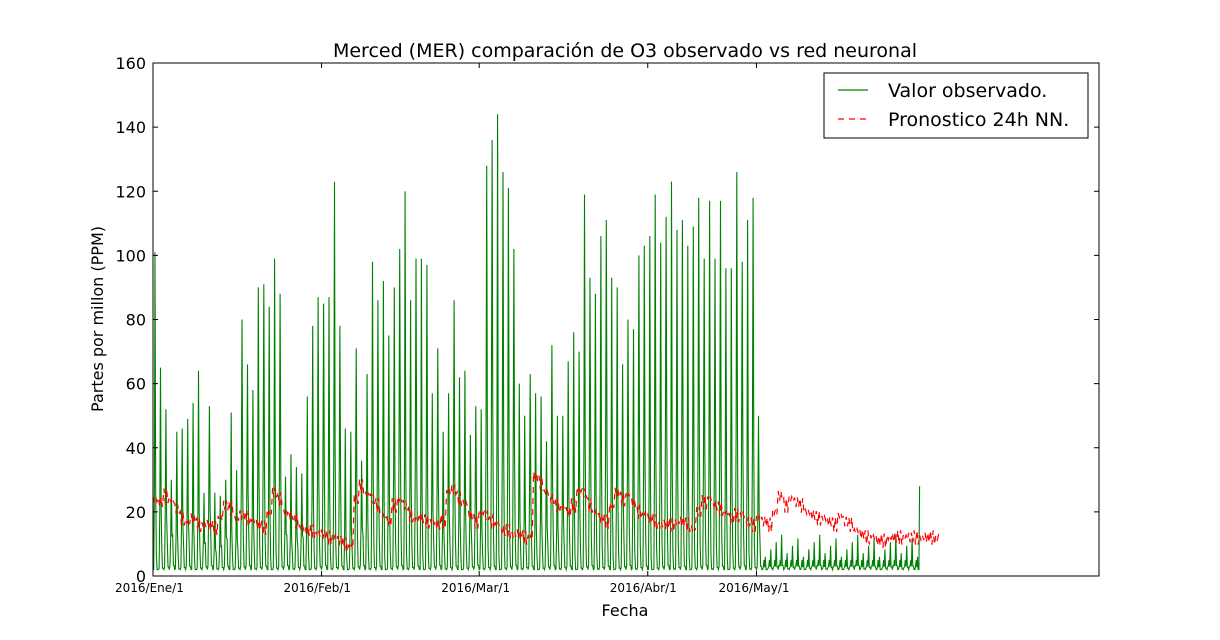  I want to click on legend-label-forecast: Pronostico 24h NN., so click(978, 120).